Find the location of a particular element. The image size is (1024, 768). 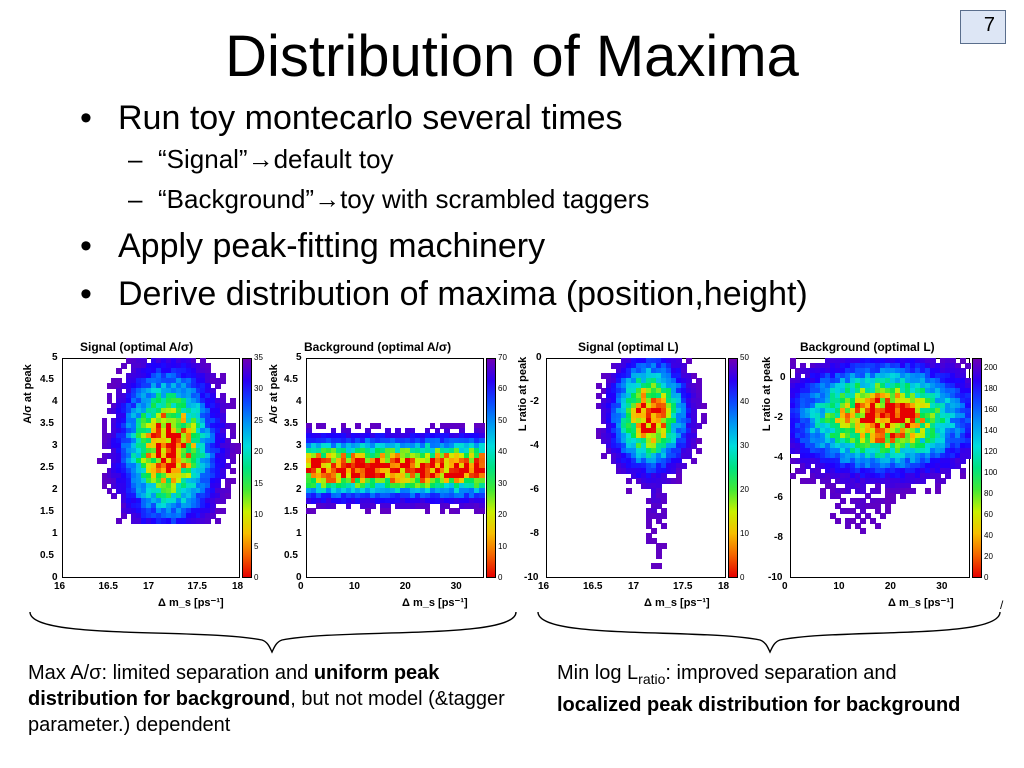

plot-title: Signal (optimal L) is located at coordinates (628, 347).